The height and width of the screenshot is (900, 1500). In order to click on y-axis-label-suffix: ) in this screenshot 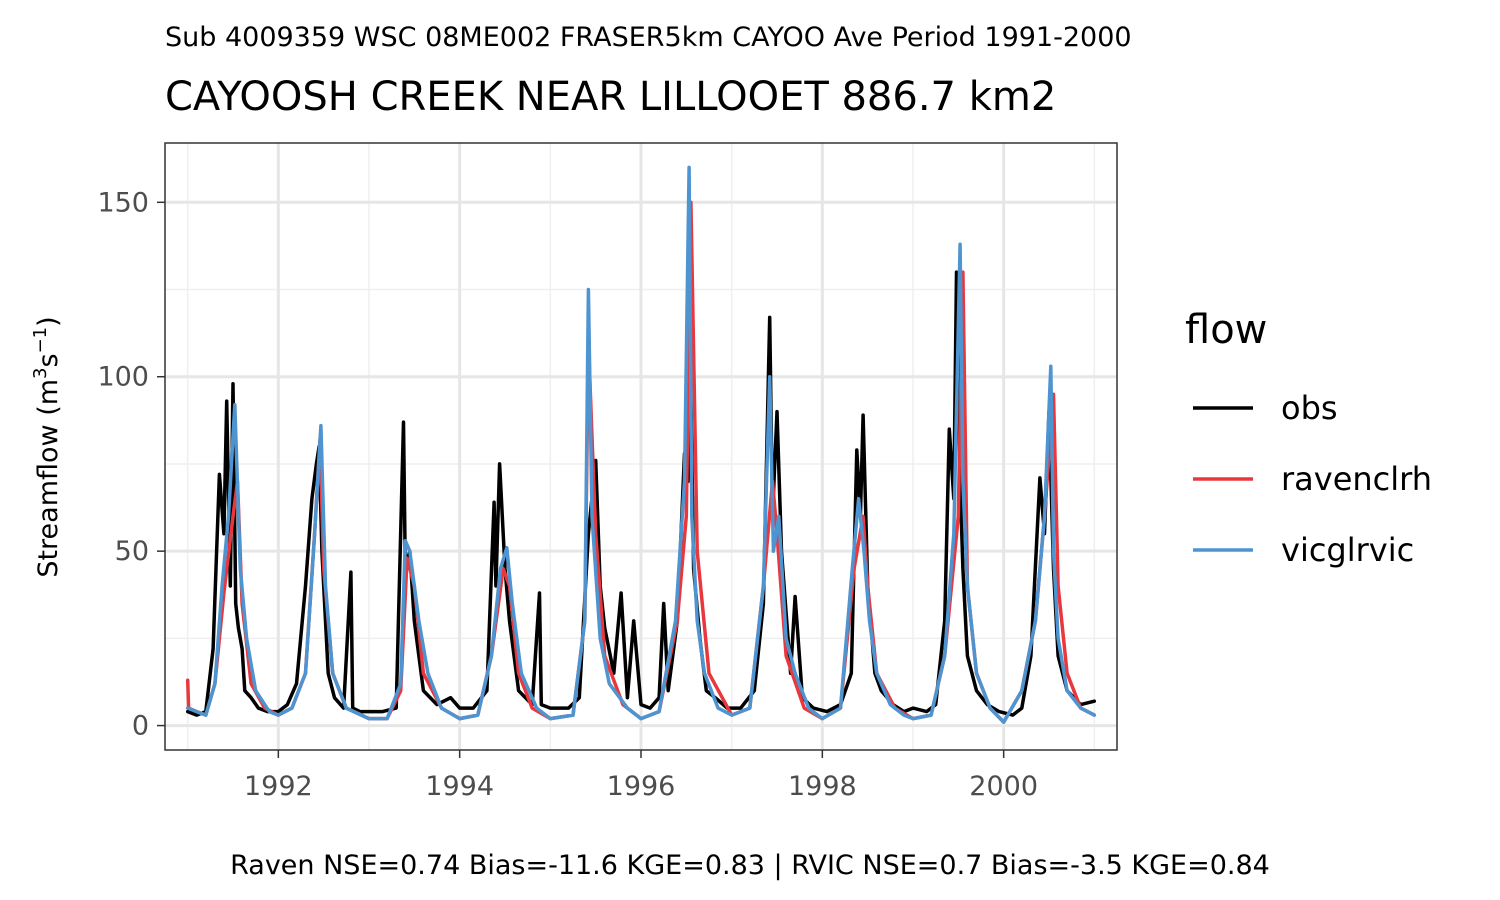, I will do `click(48, 321)`.